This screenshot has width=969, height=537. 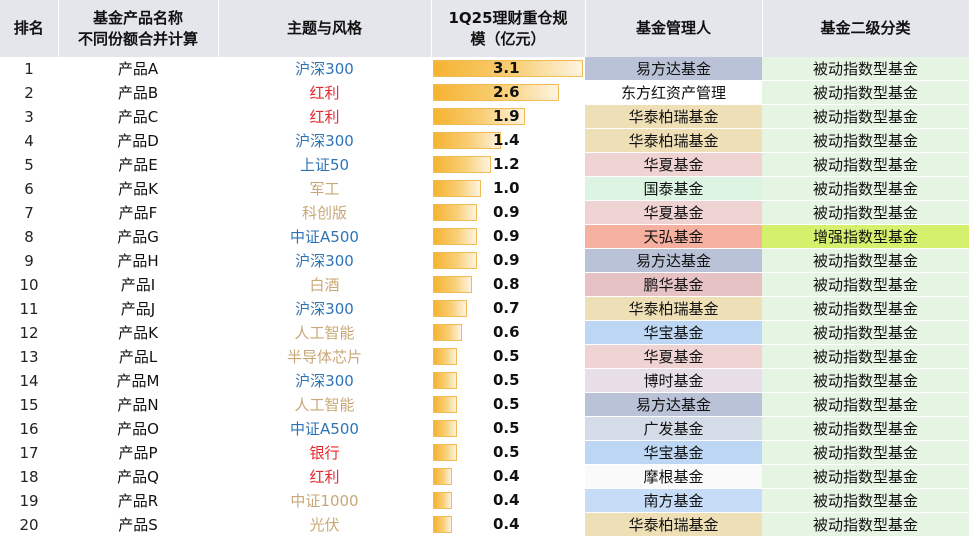 I want to click on theme-cell: 中证1000, so click(x=324, y=501).